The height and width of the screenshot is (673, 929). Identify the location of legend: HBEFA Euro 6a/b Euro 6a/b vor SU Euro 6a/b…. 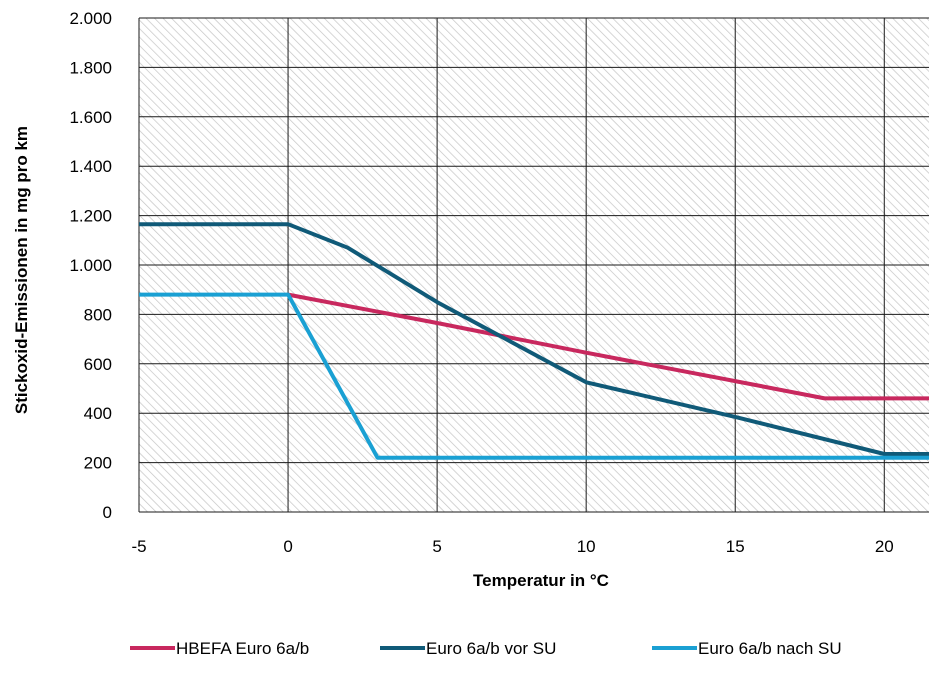
(486, 648).